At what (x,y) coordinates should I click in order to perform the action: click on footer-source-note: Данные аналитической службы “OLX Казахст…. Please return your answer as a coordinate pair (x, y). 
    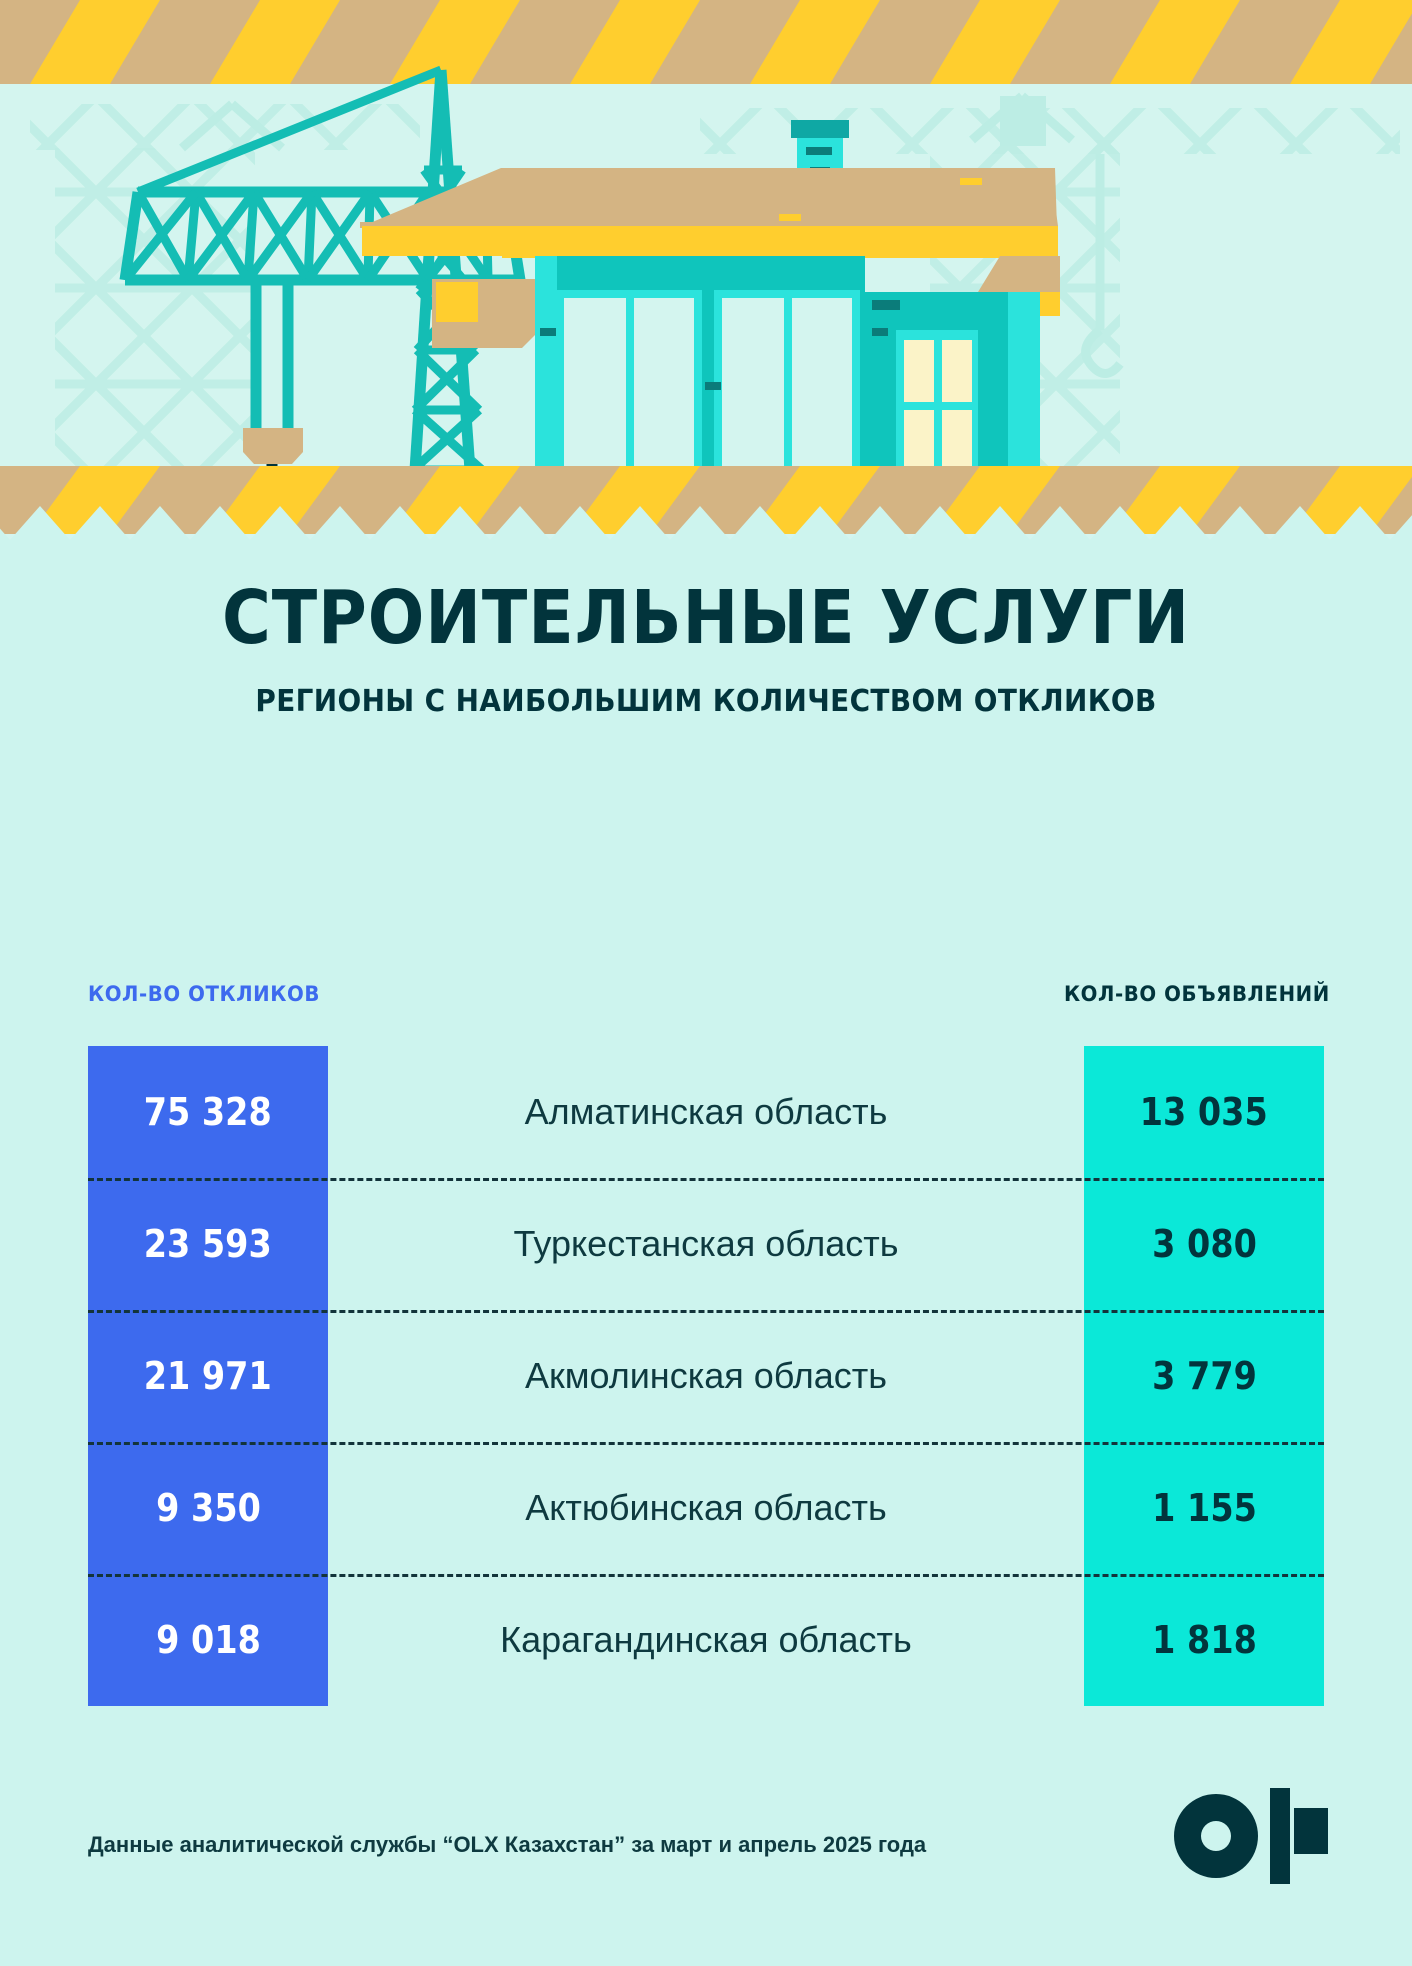
    Looking at the image, I should click on (507, 1844).